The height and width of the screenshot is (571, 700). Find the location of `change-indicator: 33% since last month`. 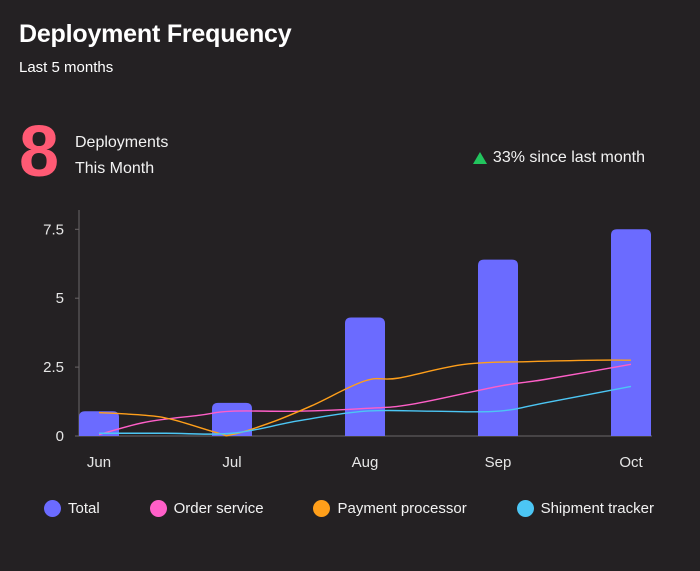

change-indicator: 33% since last month is located at coordinates (558, 158).